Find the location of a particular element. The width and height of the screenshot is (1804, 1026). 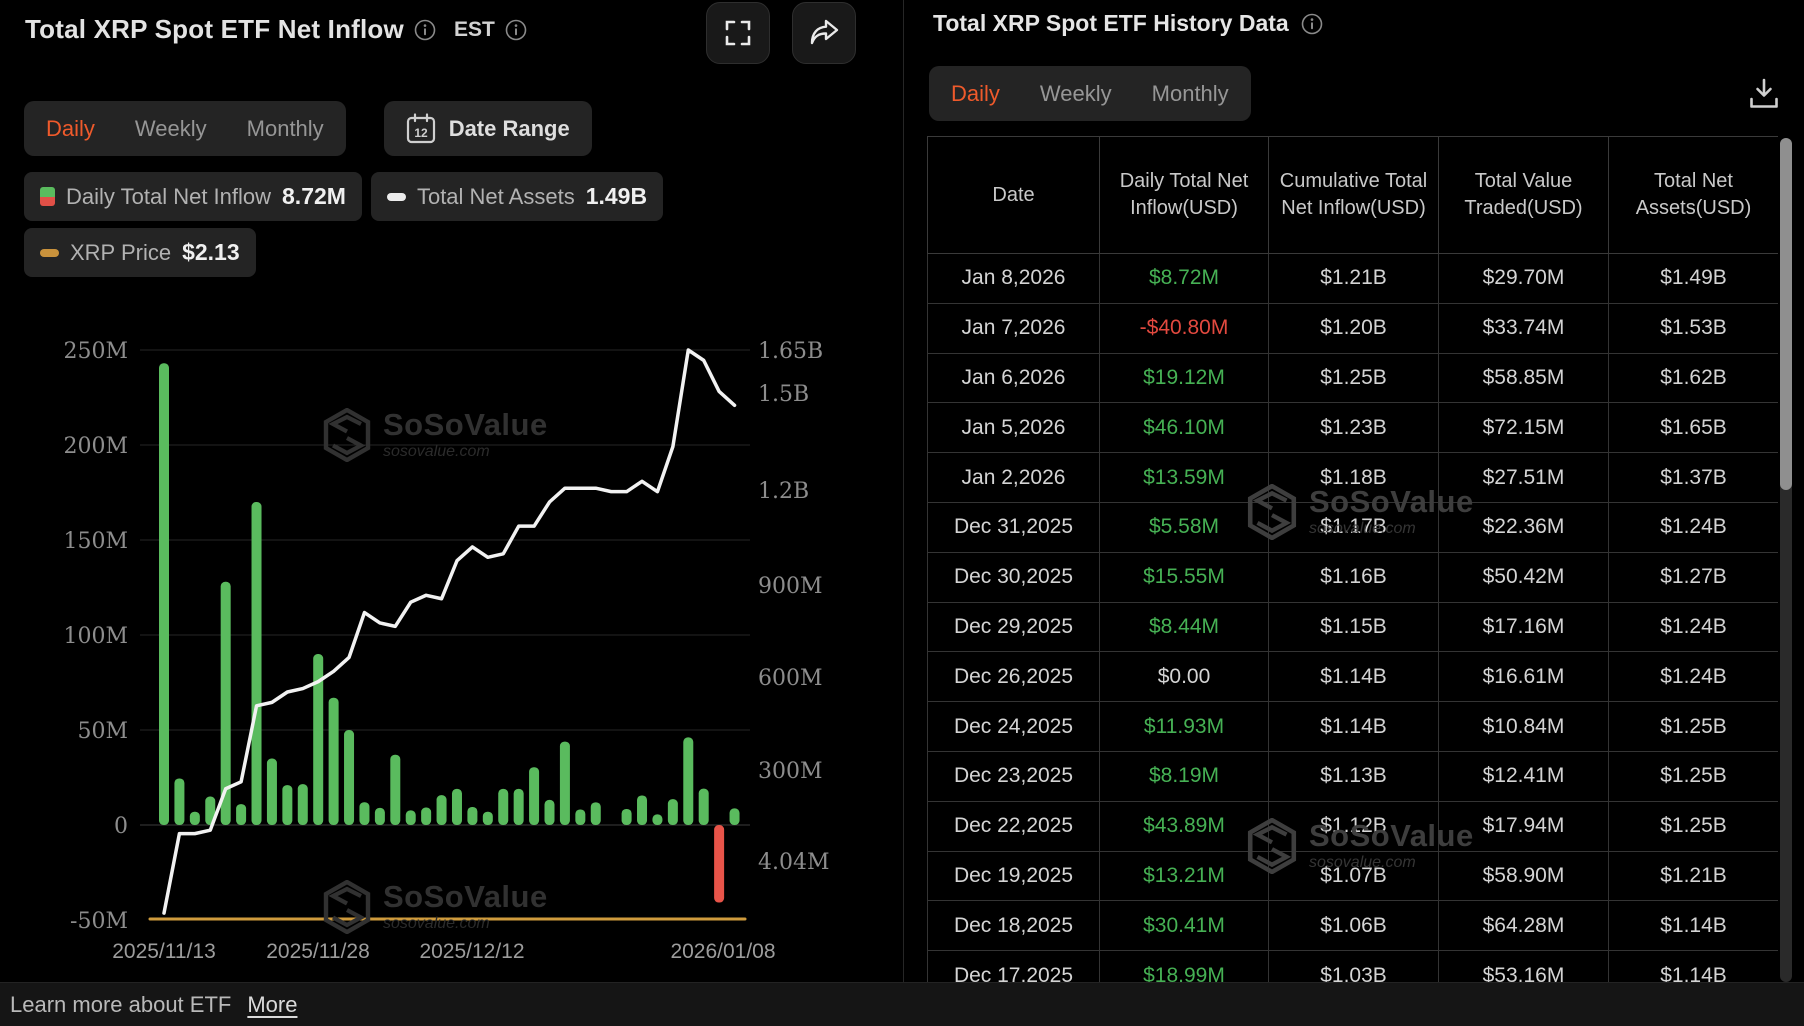

download-button is located at coordinates (1764, 94).